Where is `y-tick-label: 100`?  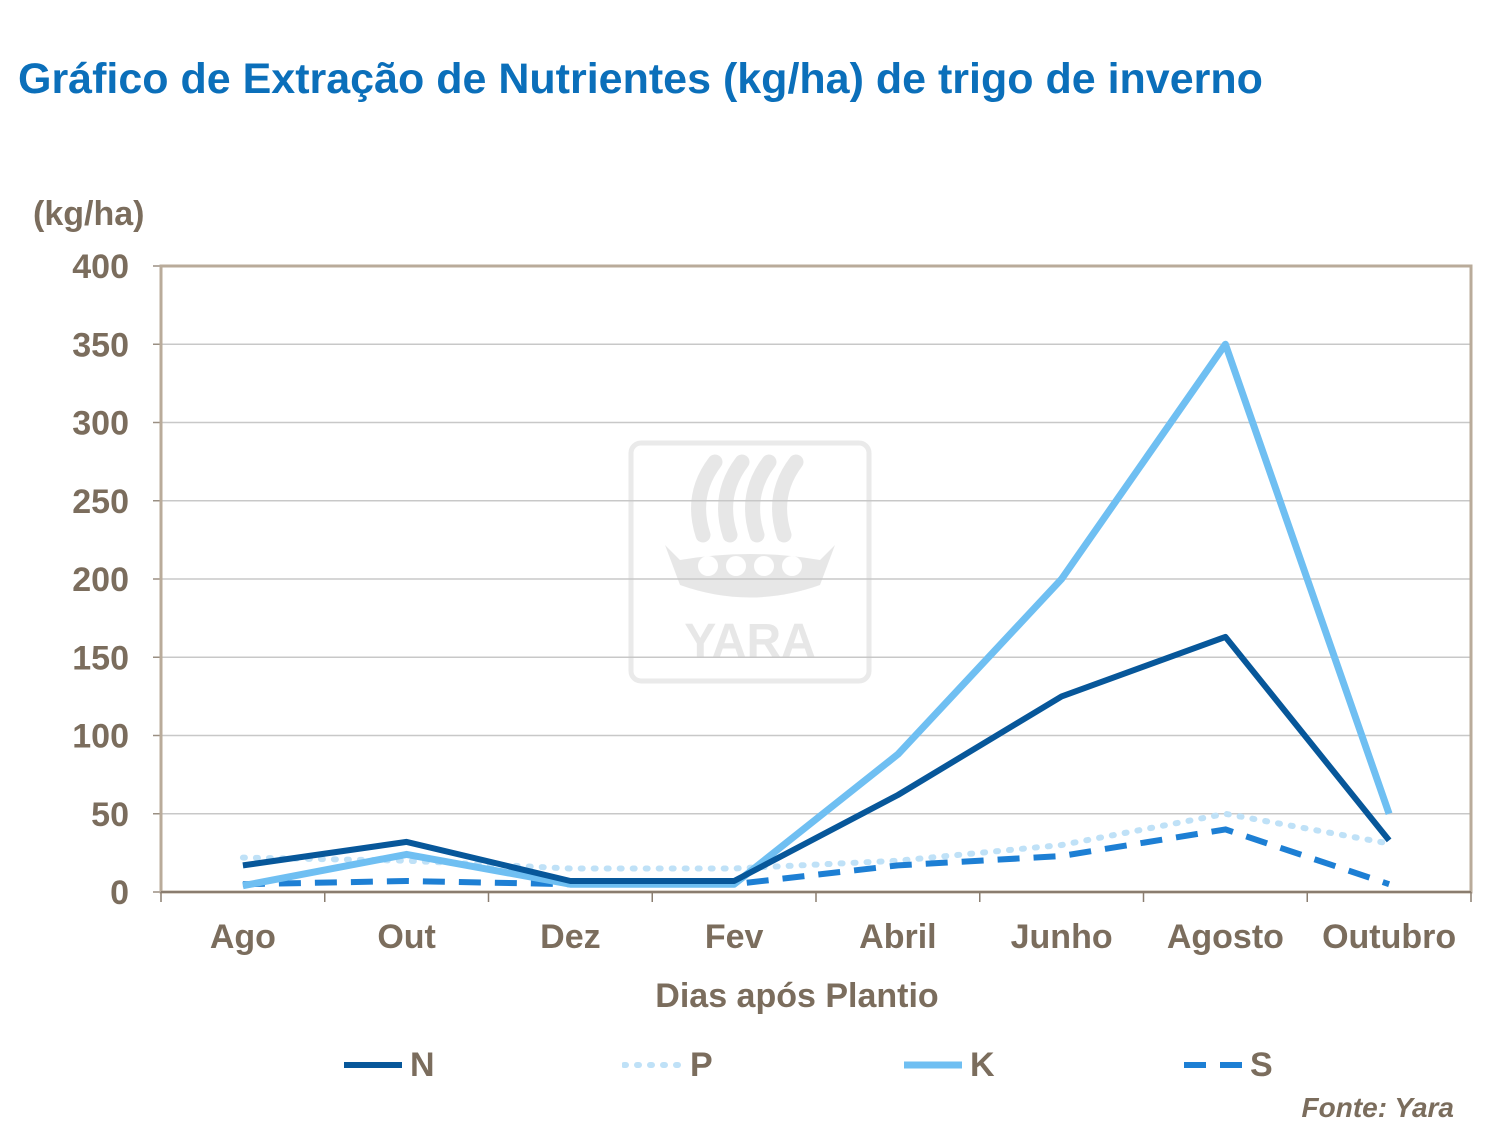 y-tick-label: 100 is located at coordinates (100, 737).